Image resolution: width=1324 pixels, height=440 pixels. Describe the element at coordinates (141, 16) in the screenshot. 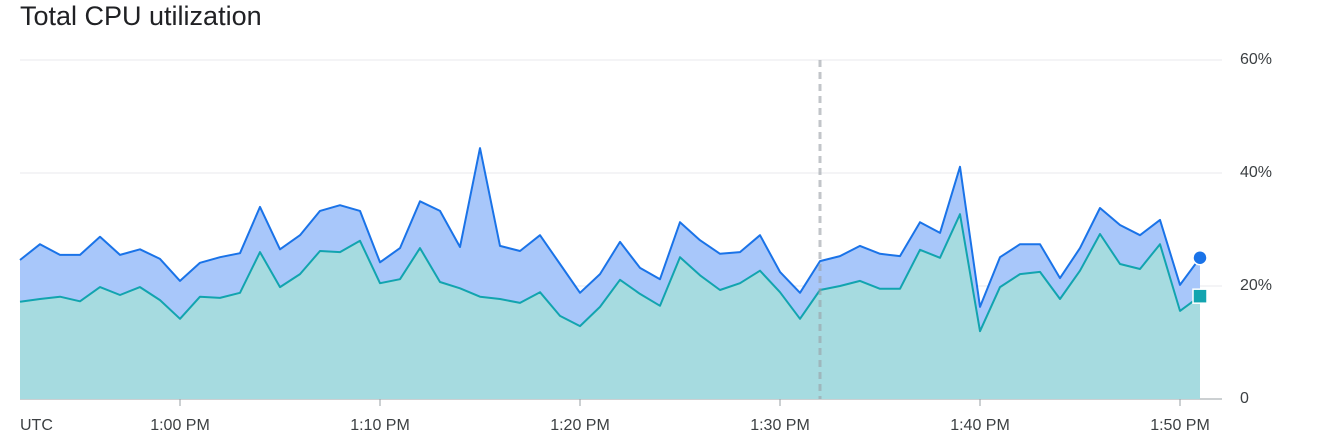

I see `chart-title: Total CPU utilization` at that location.